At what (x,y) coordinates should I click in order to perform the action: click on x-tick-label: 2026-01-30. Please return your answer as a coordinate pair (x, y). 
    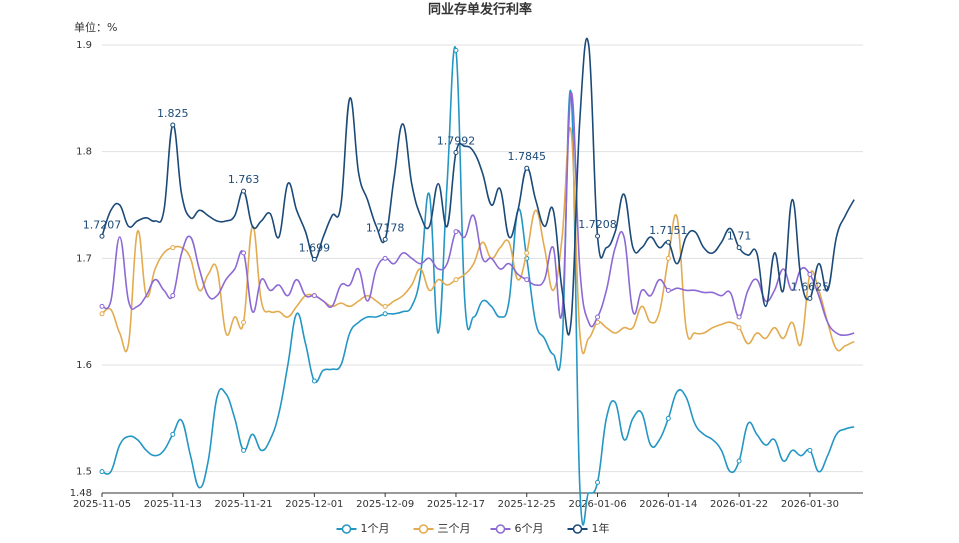
    Looking at the image, I should click on (810, 504).